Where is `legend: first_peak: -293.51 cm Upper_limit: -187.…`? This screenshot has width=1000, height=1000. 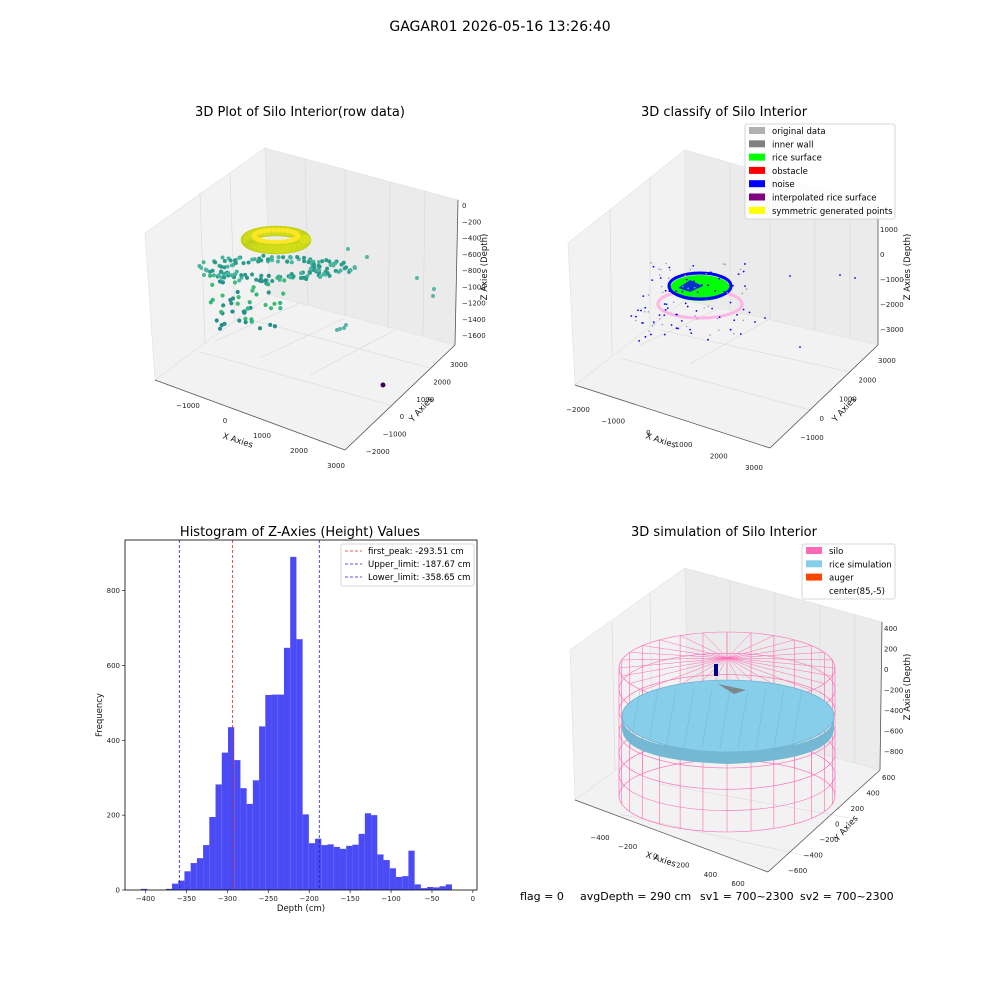 legend: first_peak: -293.51 cm Upper_limit: -187.… is located at coordinates (407, 565).